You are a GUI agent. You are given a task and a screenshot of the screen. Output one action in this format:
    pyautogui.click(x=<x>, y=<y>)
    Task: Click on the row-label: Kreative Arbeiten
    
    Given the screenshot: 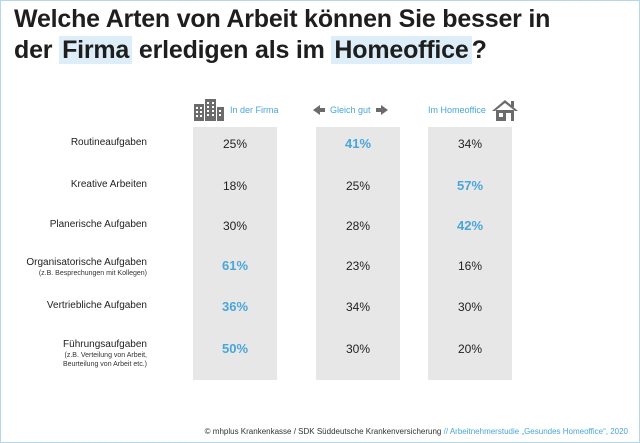 What is the action you would take?
    pyautogui.click(x=73, y=185)
    